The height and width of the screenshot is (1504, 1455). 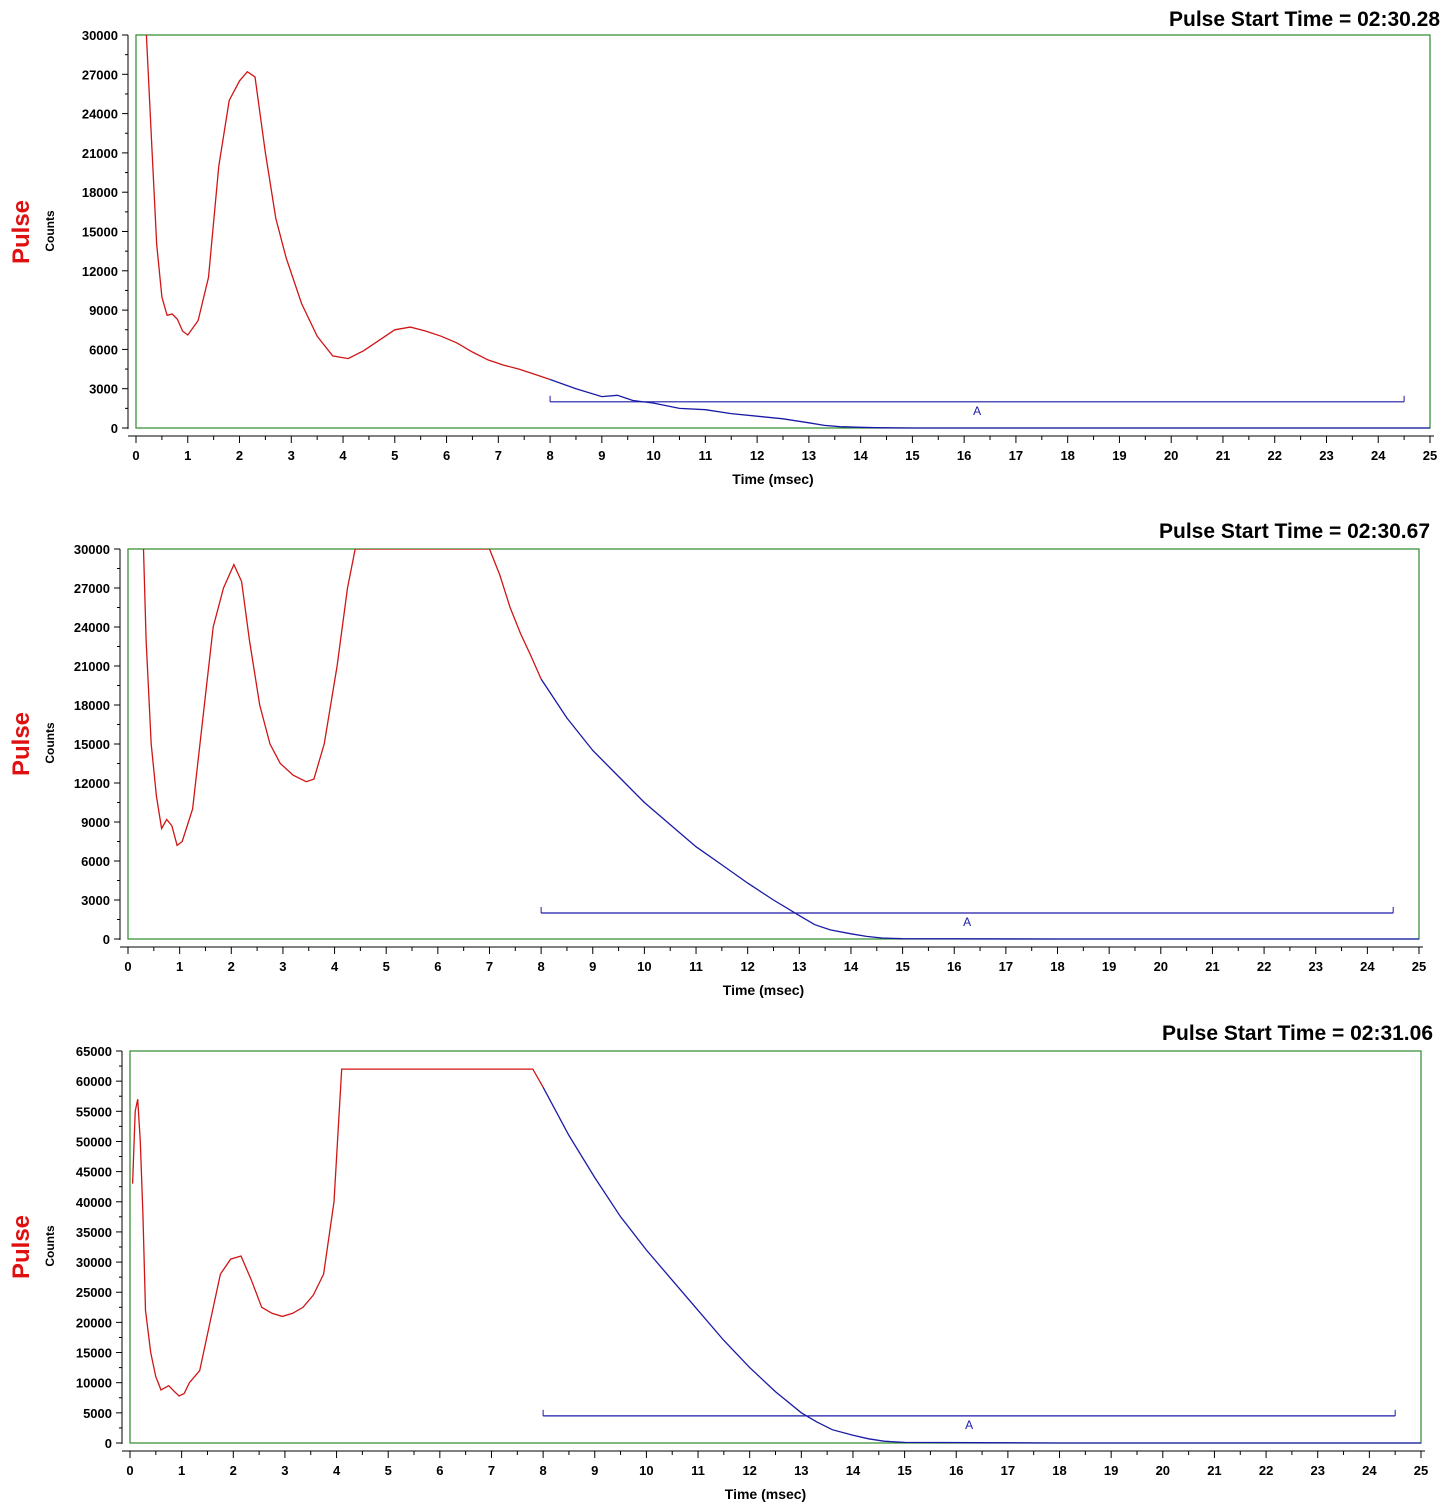 What do you see at coordinates (50, 1246) in the screenshot?
I see `y-axis-title: Counts` at bounding box center [50, 1246].